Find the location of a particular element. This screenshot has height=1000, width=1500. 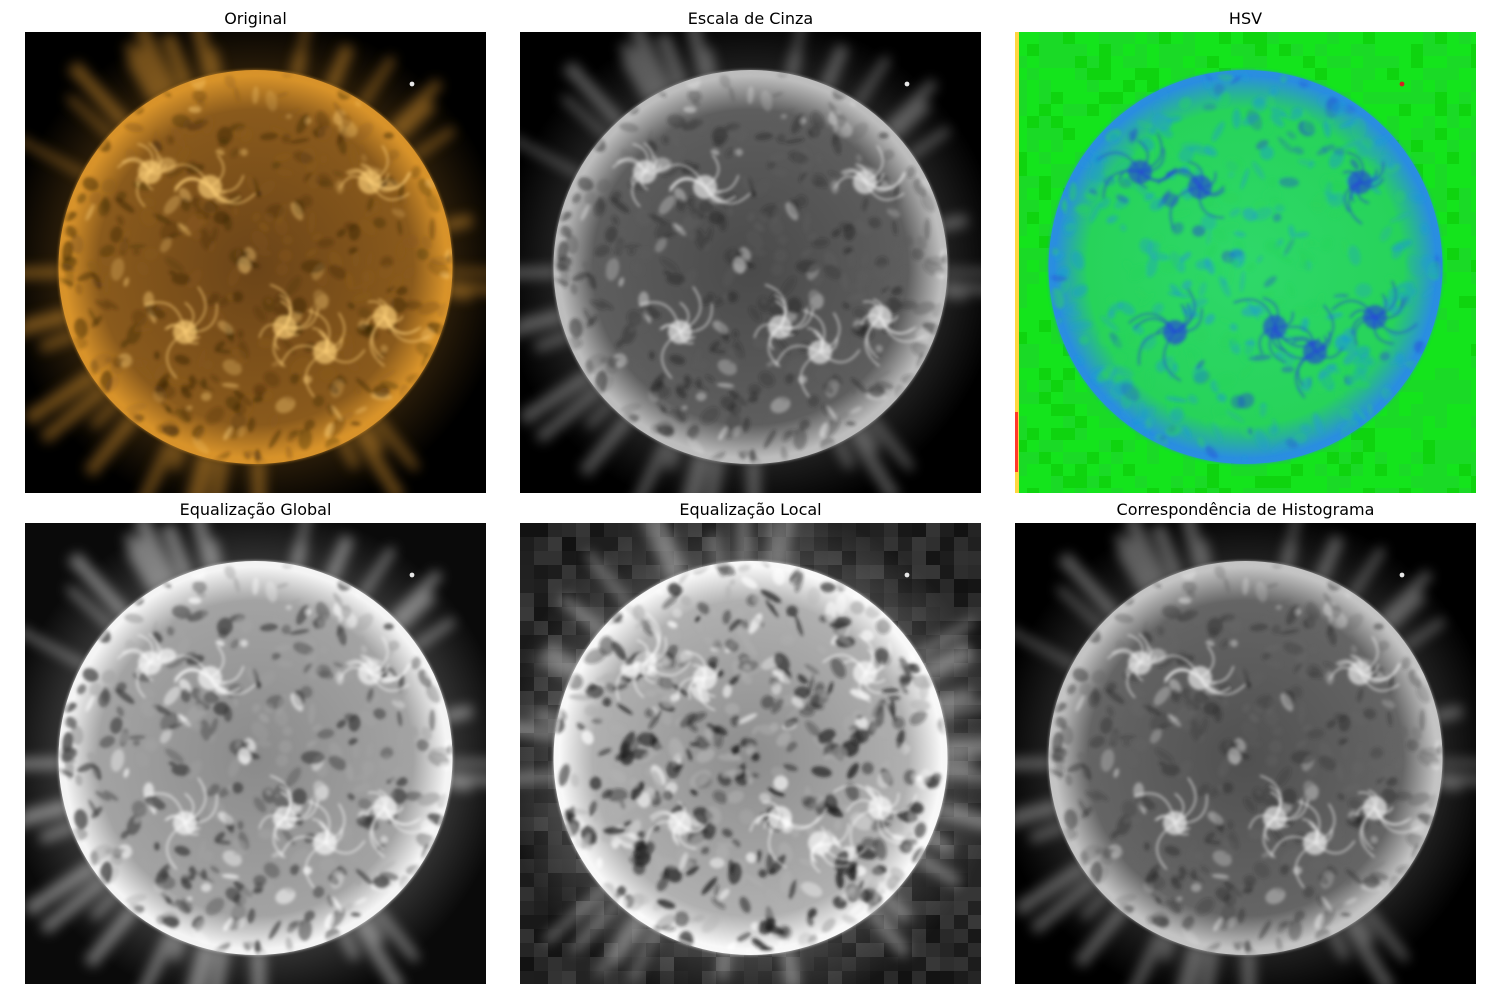

panel-title: Equalização Local is located at coordinates (750, 509).